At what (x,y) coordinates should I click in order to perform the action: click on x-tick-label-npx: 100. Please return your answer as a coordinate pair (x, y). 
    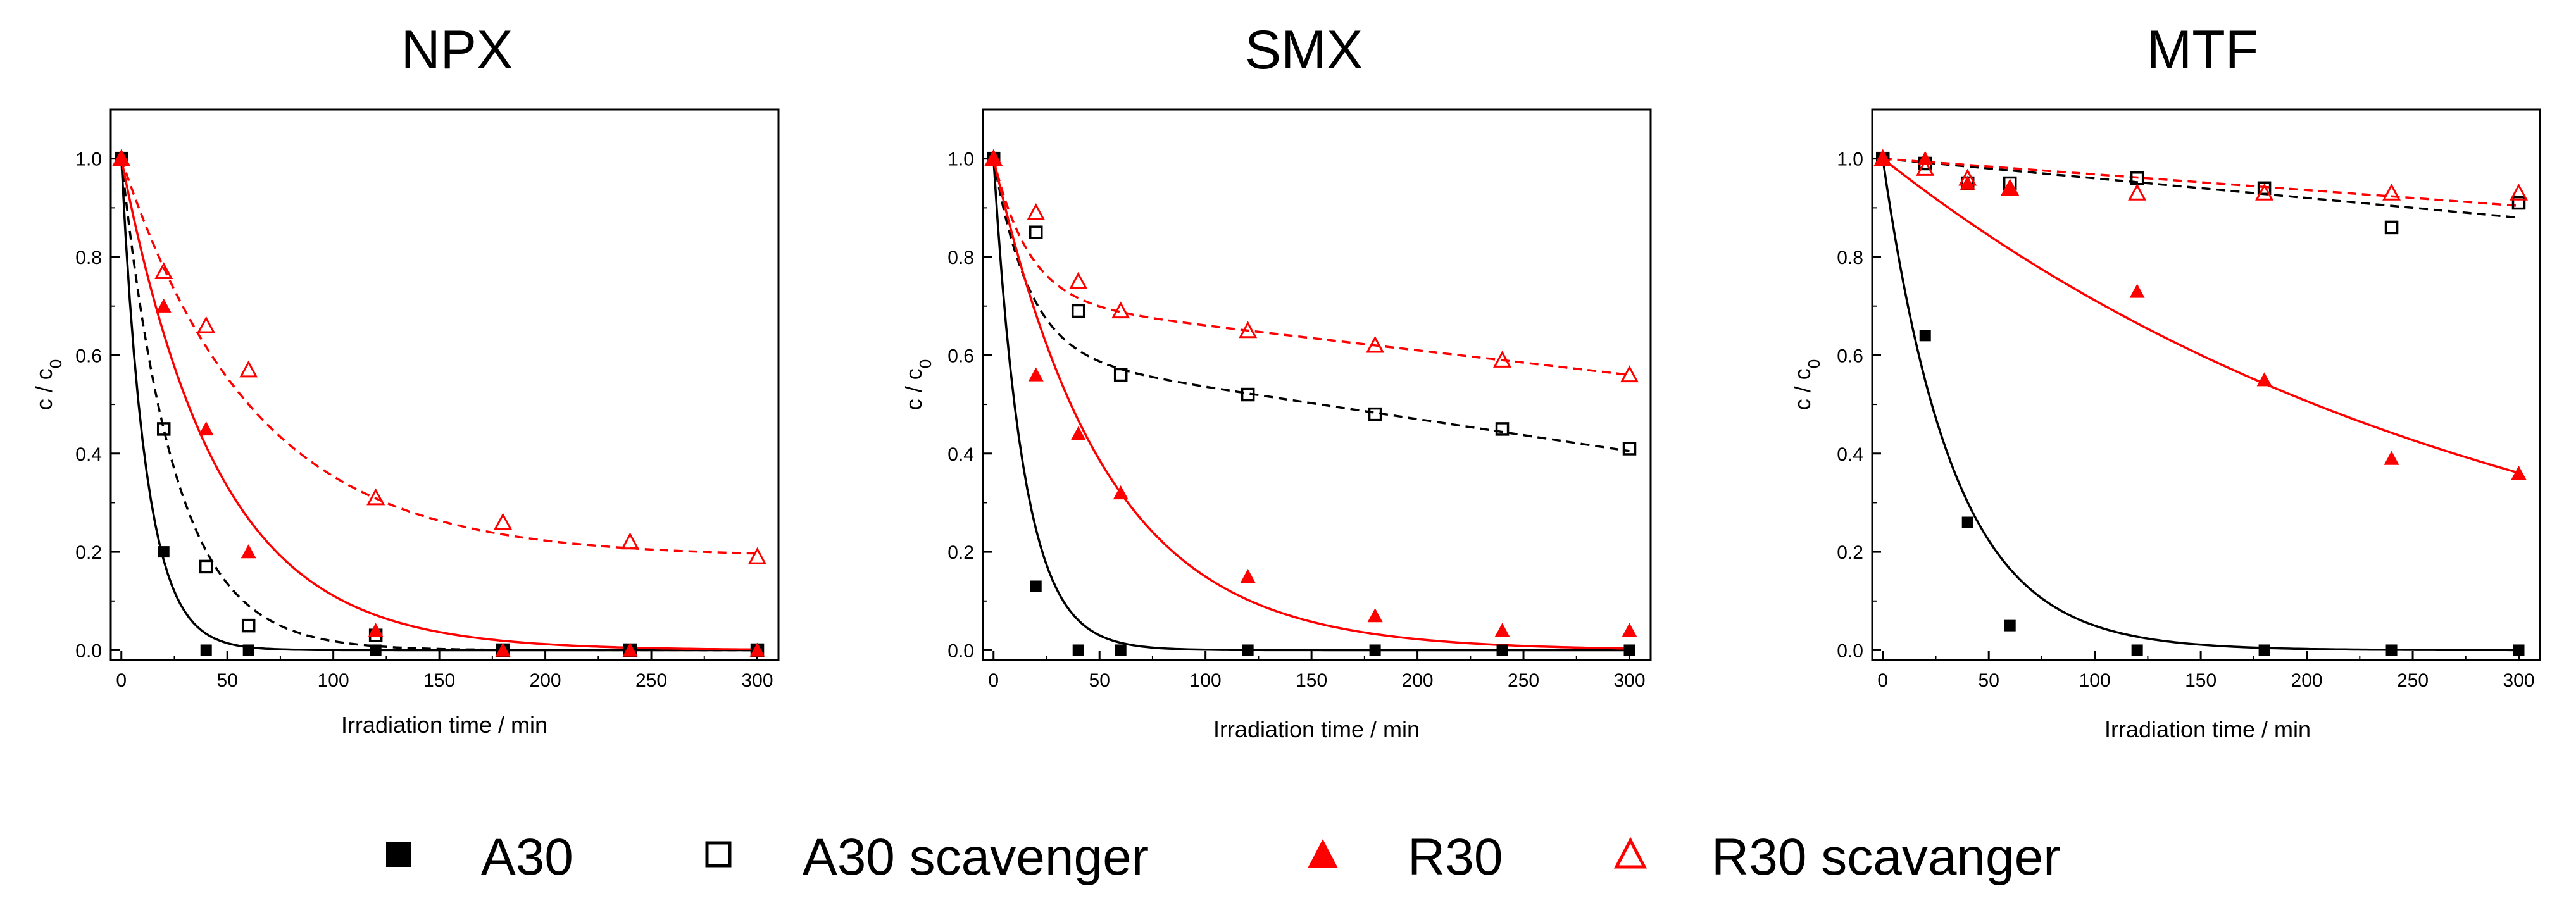
    Looking at the image, I should click on (333, 680).